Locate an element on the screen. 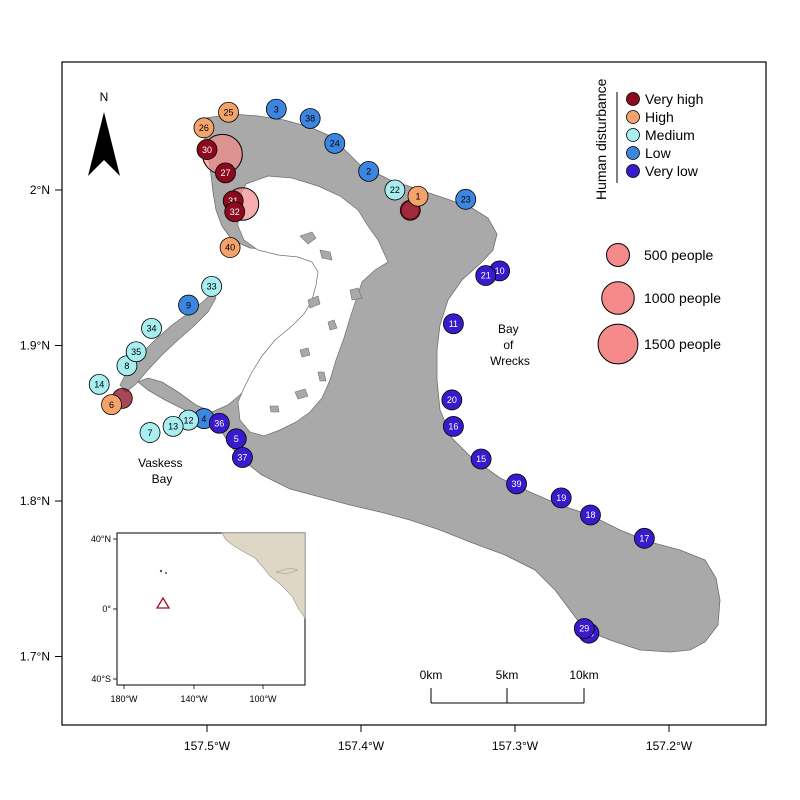 The image size is (800, 800). legend-item-low: Low is located at coordinates (649, 153).